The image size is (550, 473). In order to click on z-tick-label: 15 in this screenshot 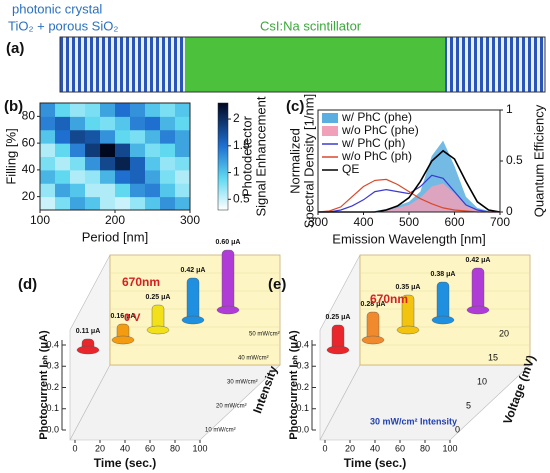, I will do `click(493, 357)`.